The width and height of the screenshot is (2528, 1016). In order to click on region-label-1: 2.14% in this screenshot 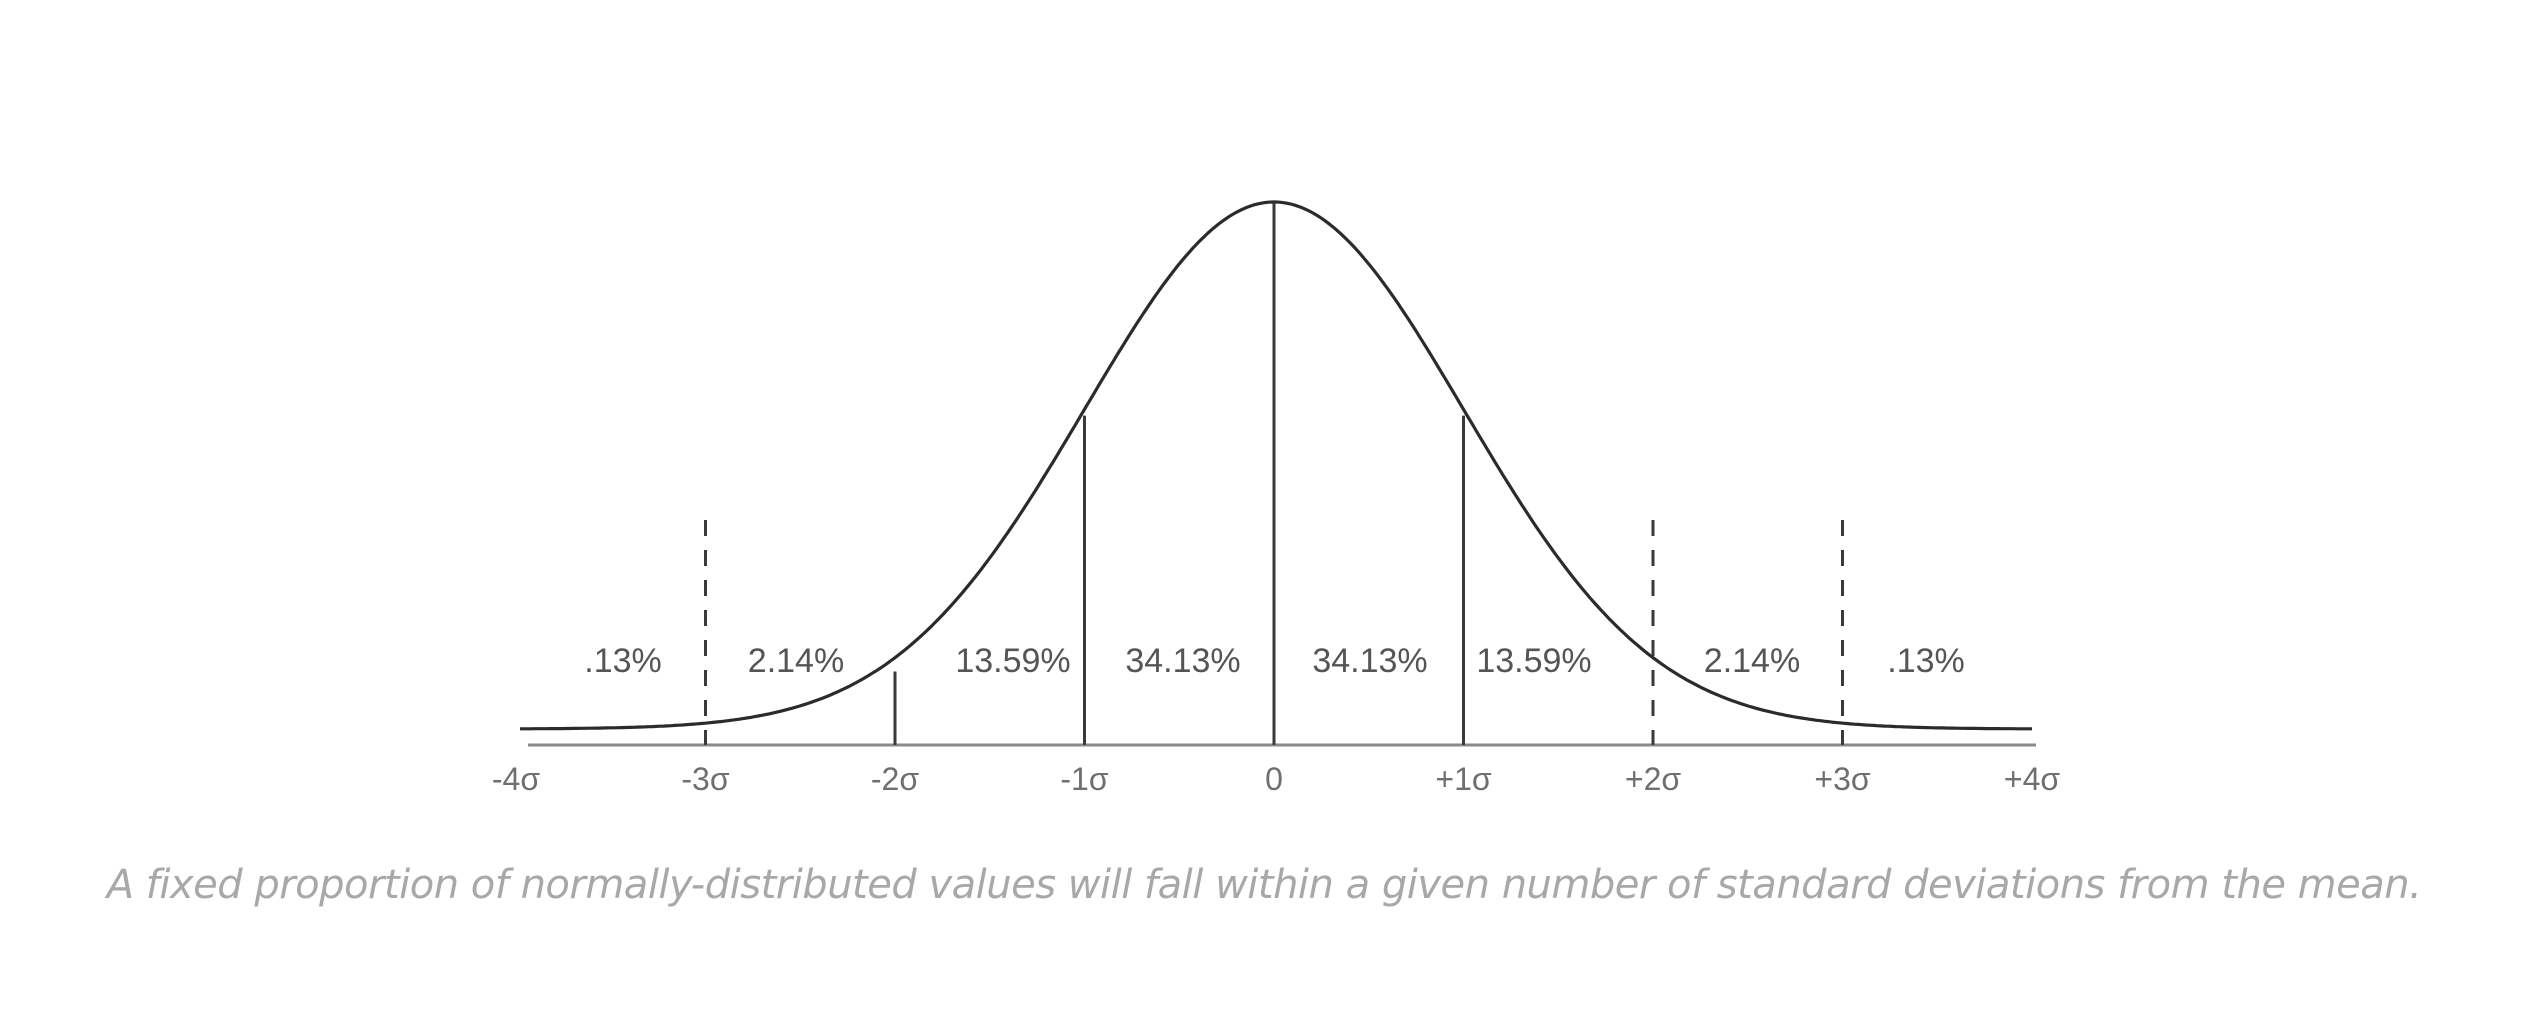, I will do `click(796, 661)`.